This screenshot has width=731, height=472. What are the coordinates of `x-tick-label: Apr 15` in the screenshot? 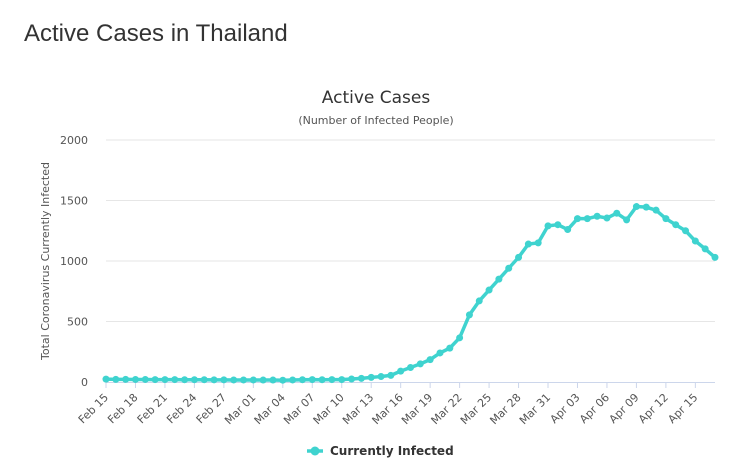 It's located at (682, 408).